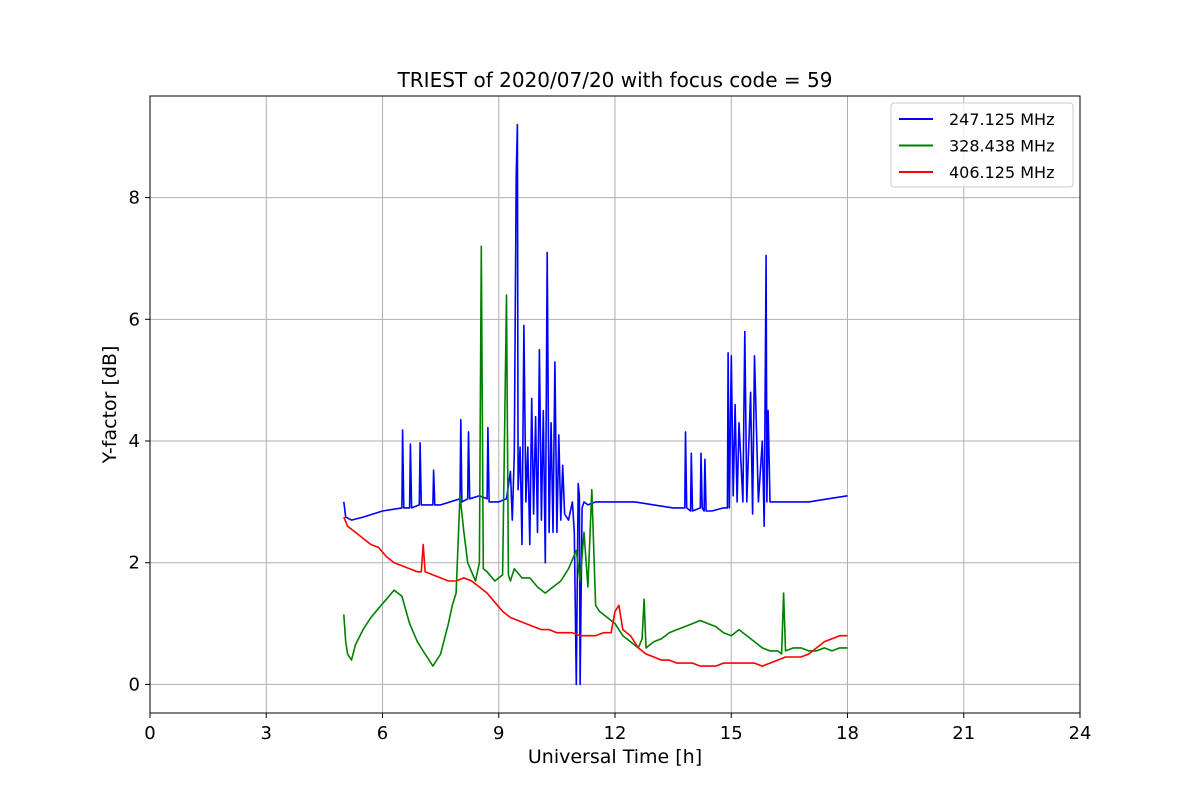  I want to click on x-tick-label: 3, so click(266, 733).